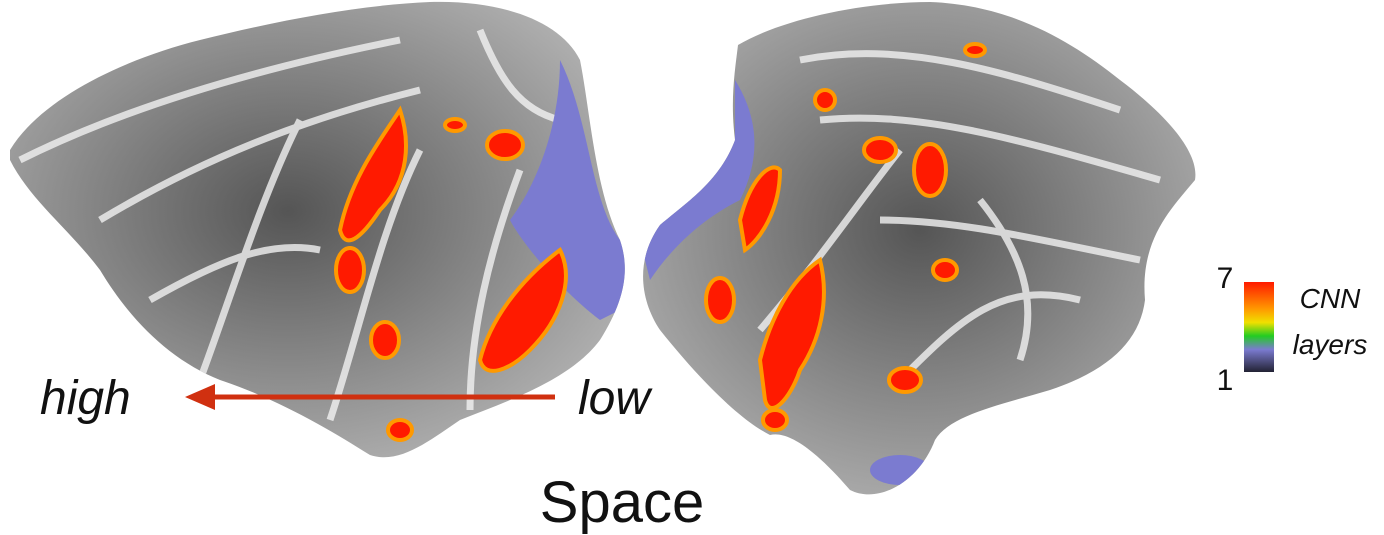  Describe the element at coordinates (615, 398) in the screenshot. I see `label-low: low` at that location.